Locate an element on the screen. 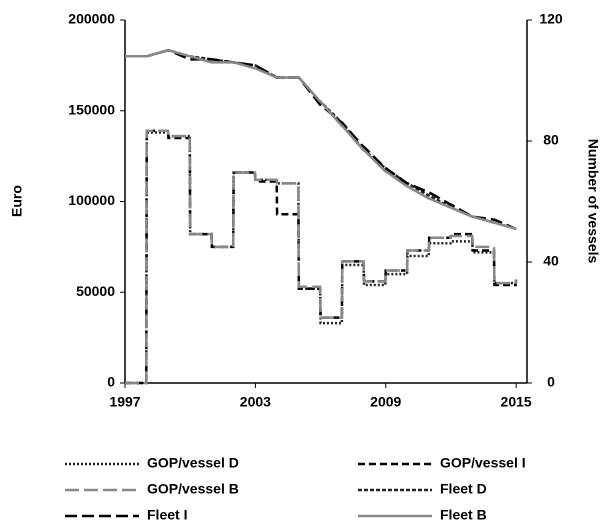 The image size is (603, 531). legend-label: Fleet B is located at coordinates (463, 515).